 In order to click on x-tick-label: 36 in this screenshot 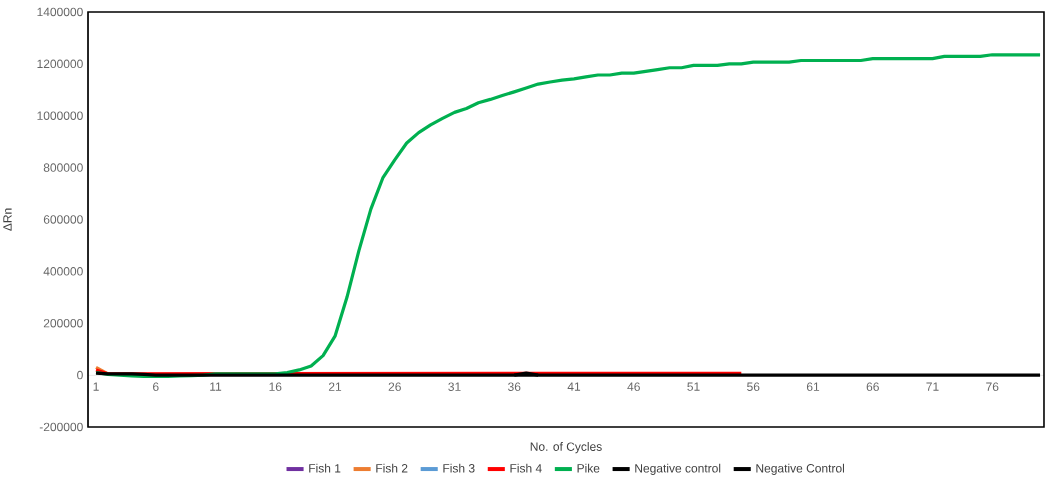, I will do `click(514, 386)`.